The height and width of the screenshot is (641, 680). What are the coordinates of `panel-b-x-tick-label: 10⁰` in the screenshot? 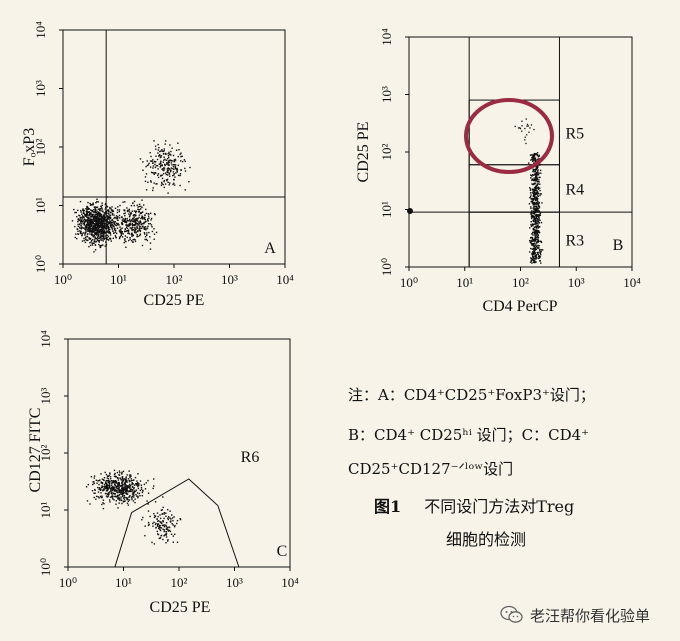 It's located at (409, 282).